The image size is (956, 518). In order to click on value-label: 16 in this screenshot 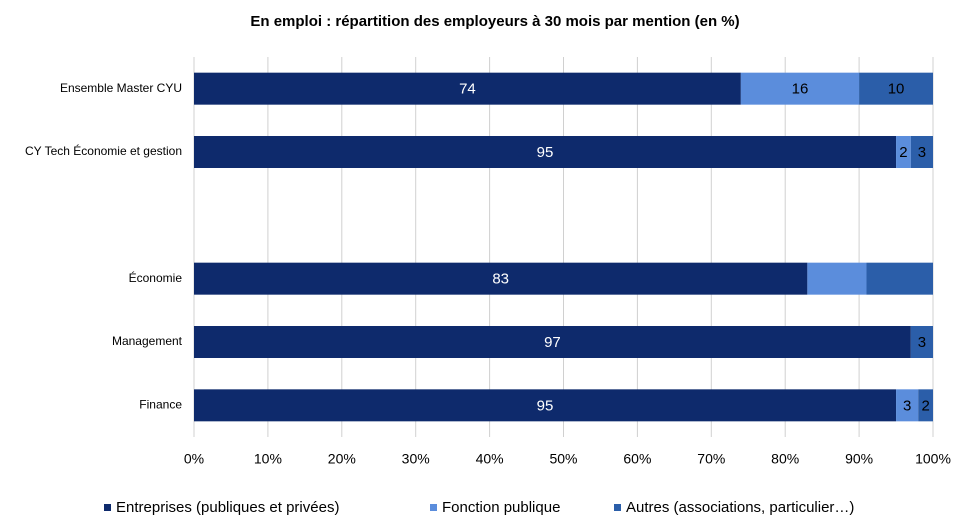, I will do `click(800, 89)`.